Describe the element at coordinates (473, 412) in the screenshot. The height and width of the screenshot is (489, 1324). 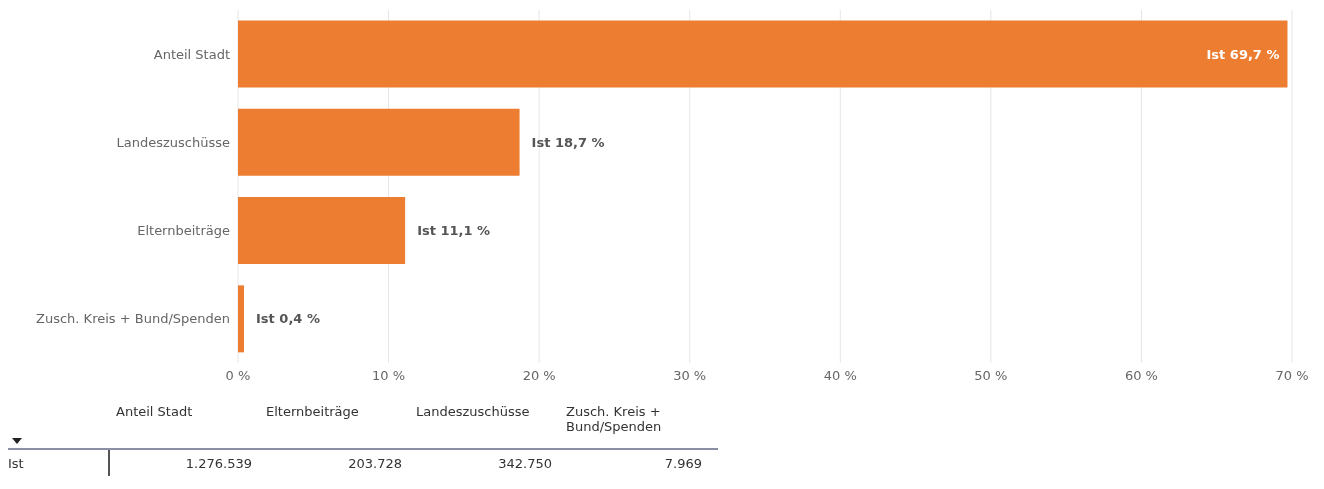
I see `text: Landeszuschüsse` at that location.